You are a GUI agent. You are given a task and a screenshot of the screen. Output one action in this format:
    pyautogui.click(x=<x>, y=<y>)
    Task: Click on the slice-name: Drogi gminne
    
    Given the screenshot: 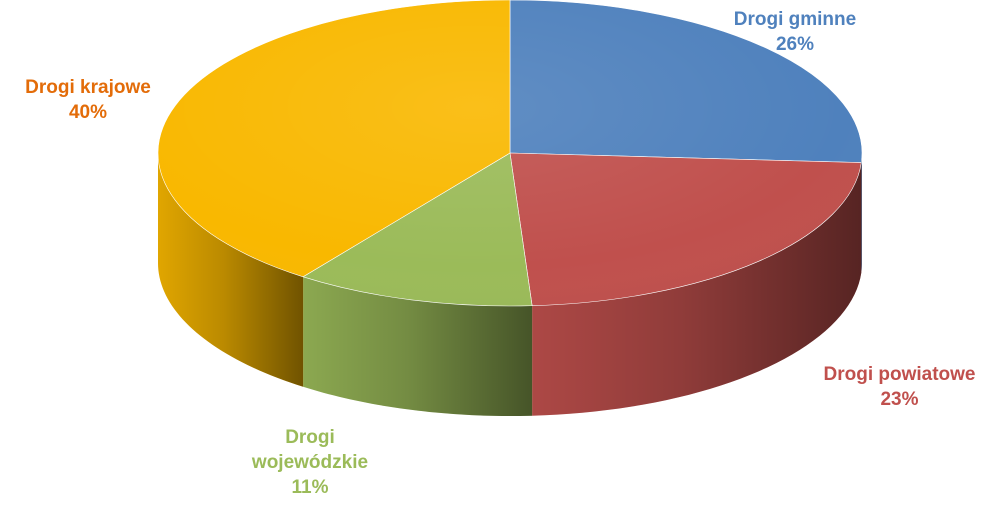 What is the action you would take?
    pyautogui.click(x=795, y=19)
    